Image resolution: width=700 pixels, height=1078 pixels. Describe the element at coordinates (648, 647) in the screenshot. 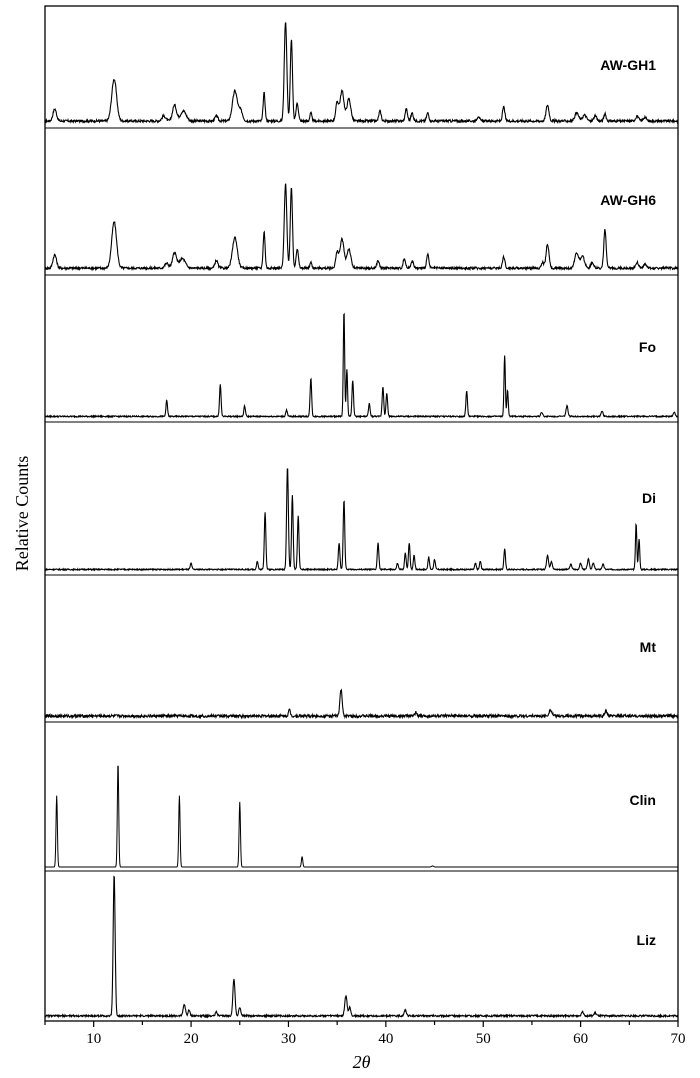

I see `series-label-mt: Mt` at that location.